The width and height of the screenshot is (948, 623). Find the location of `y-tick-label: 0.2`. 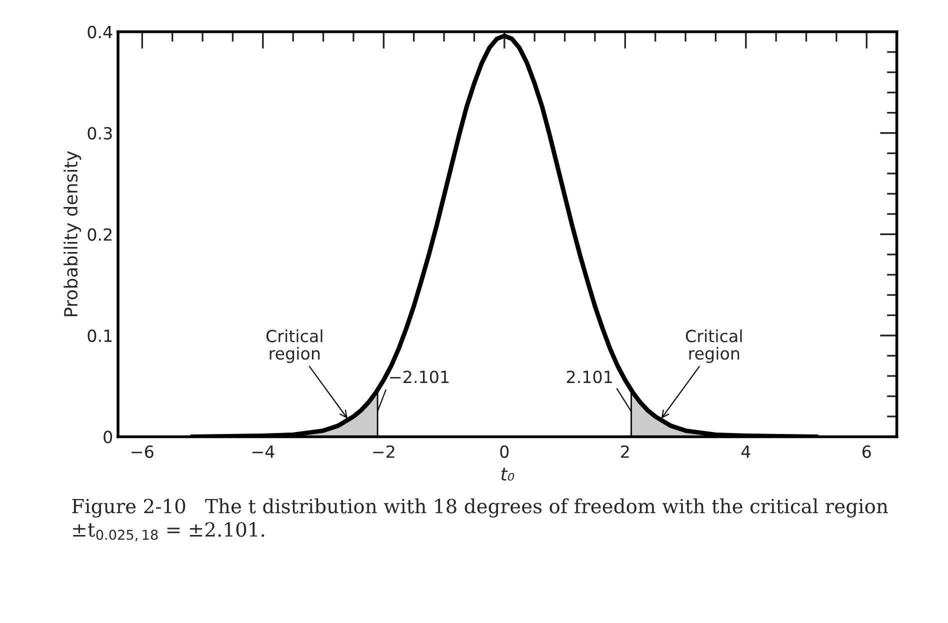

y-tick-label: 0.2 is located at coordinates (100, 234).